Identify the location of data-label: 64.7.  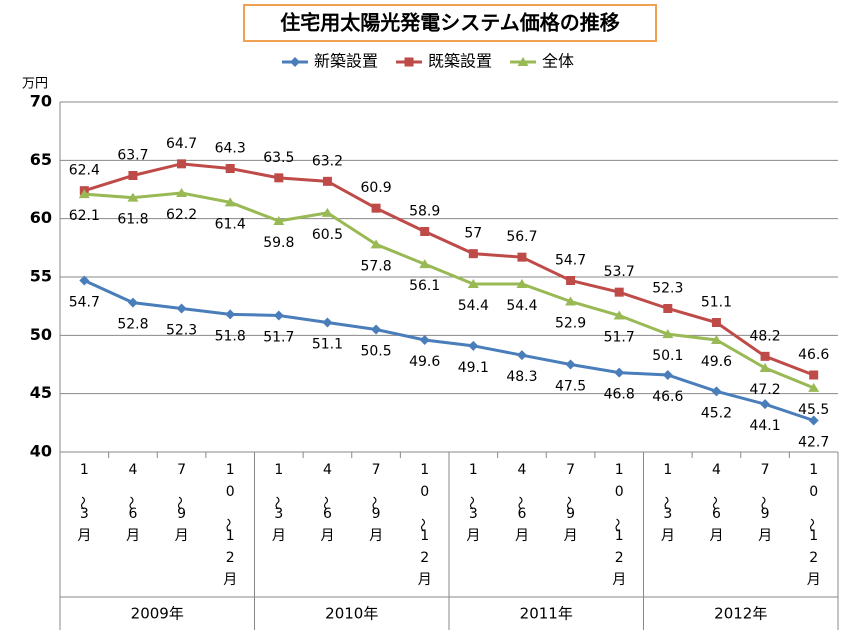
(181, 144).